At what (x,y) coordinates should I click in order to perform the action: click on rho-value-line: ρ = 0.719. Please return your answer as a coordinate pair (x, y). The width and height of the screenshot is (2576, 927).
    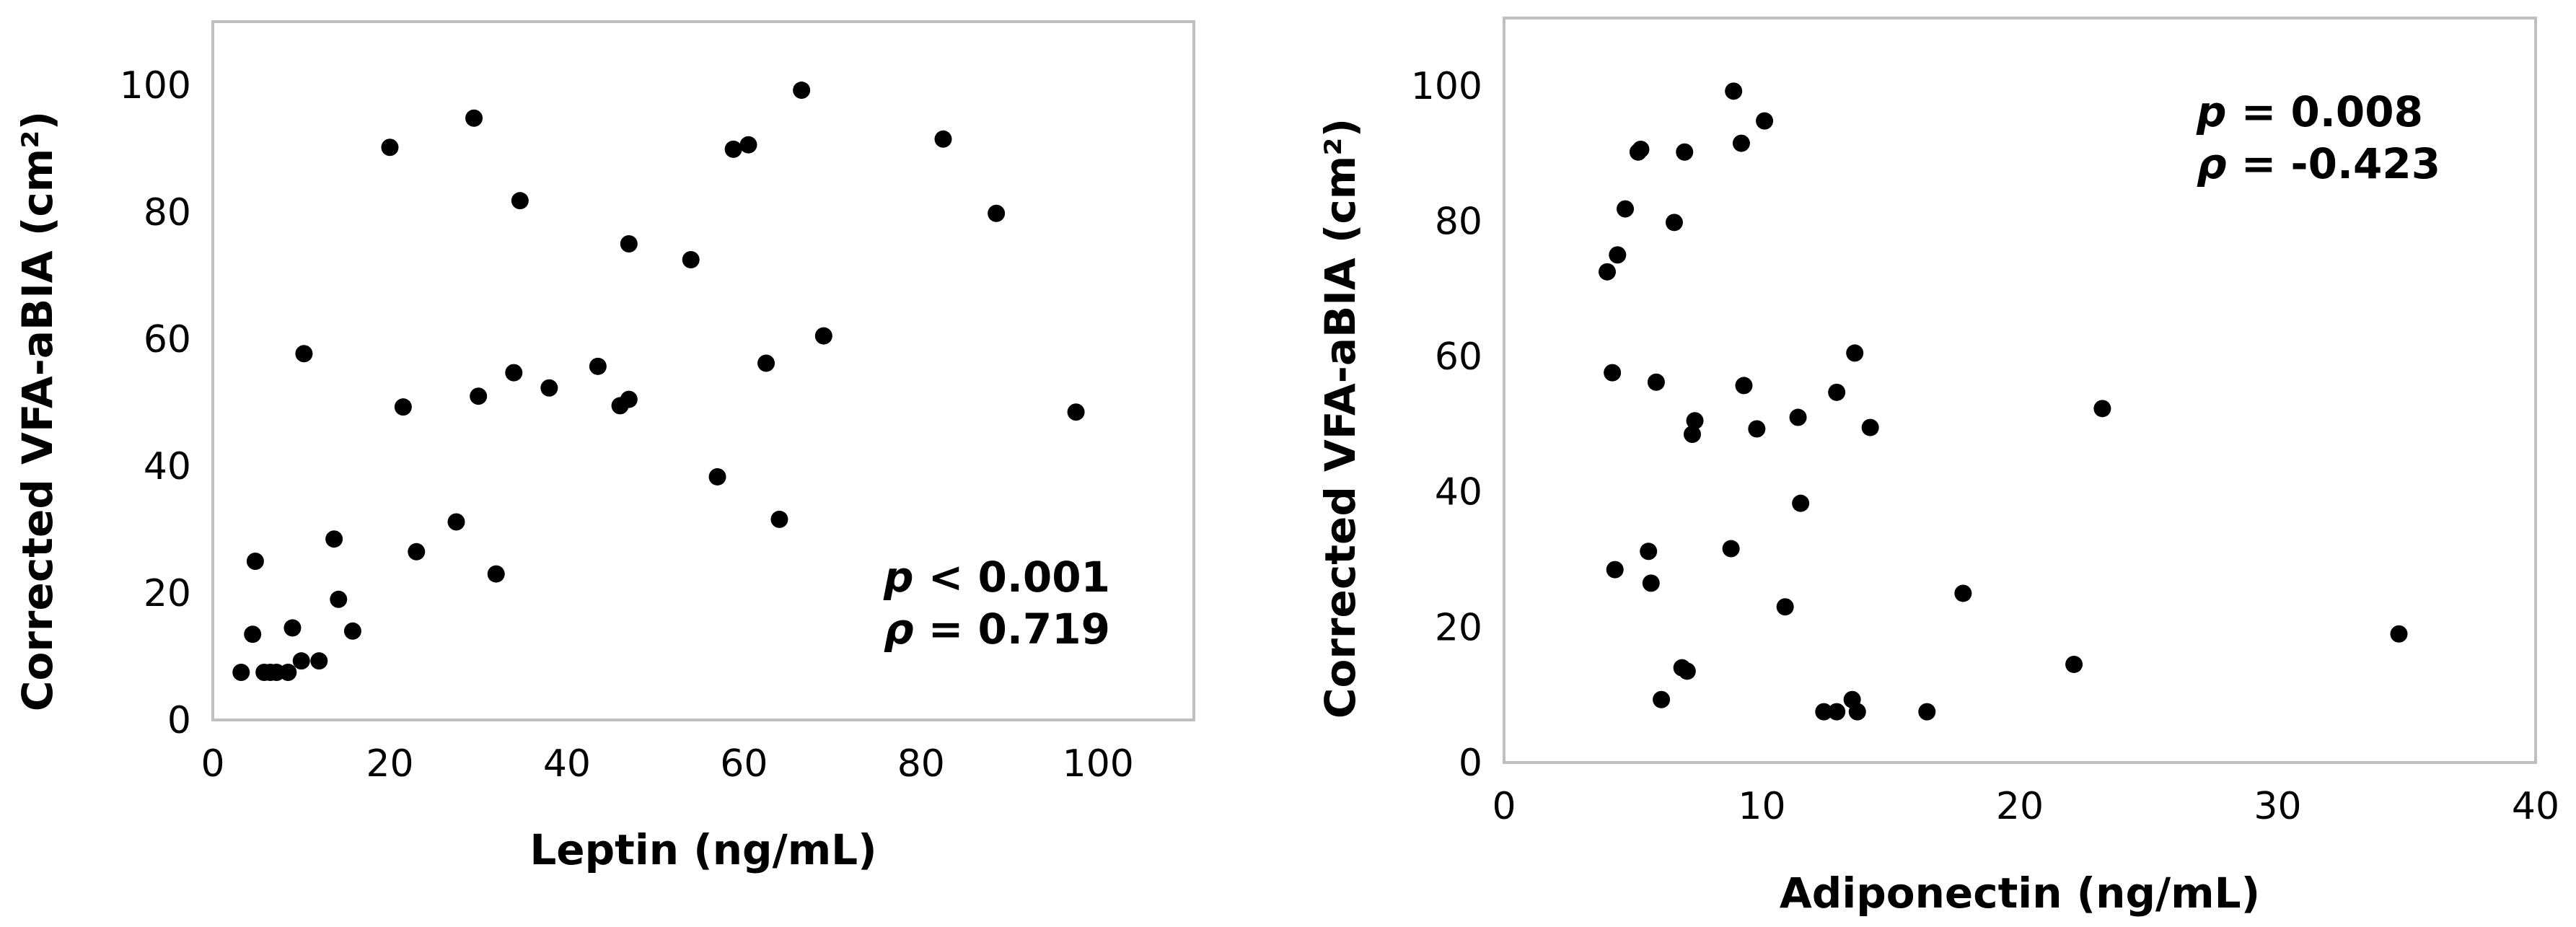
    Looking at the image, I should click on (997, 629).